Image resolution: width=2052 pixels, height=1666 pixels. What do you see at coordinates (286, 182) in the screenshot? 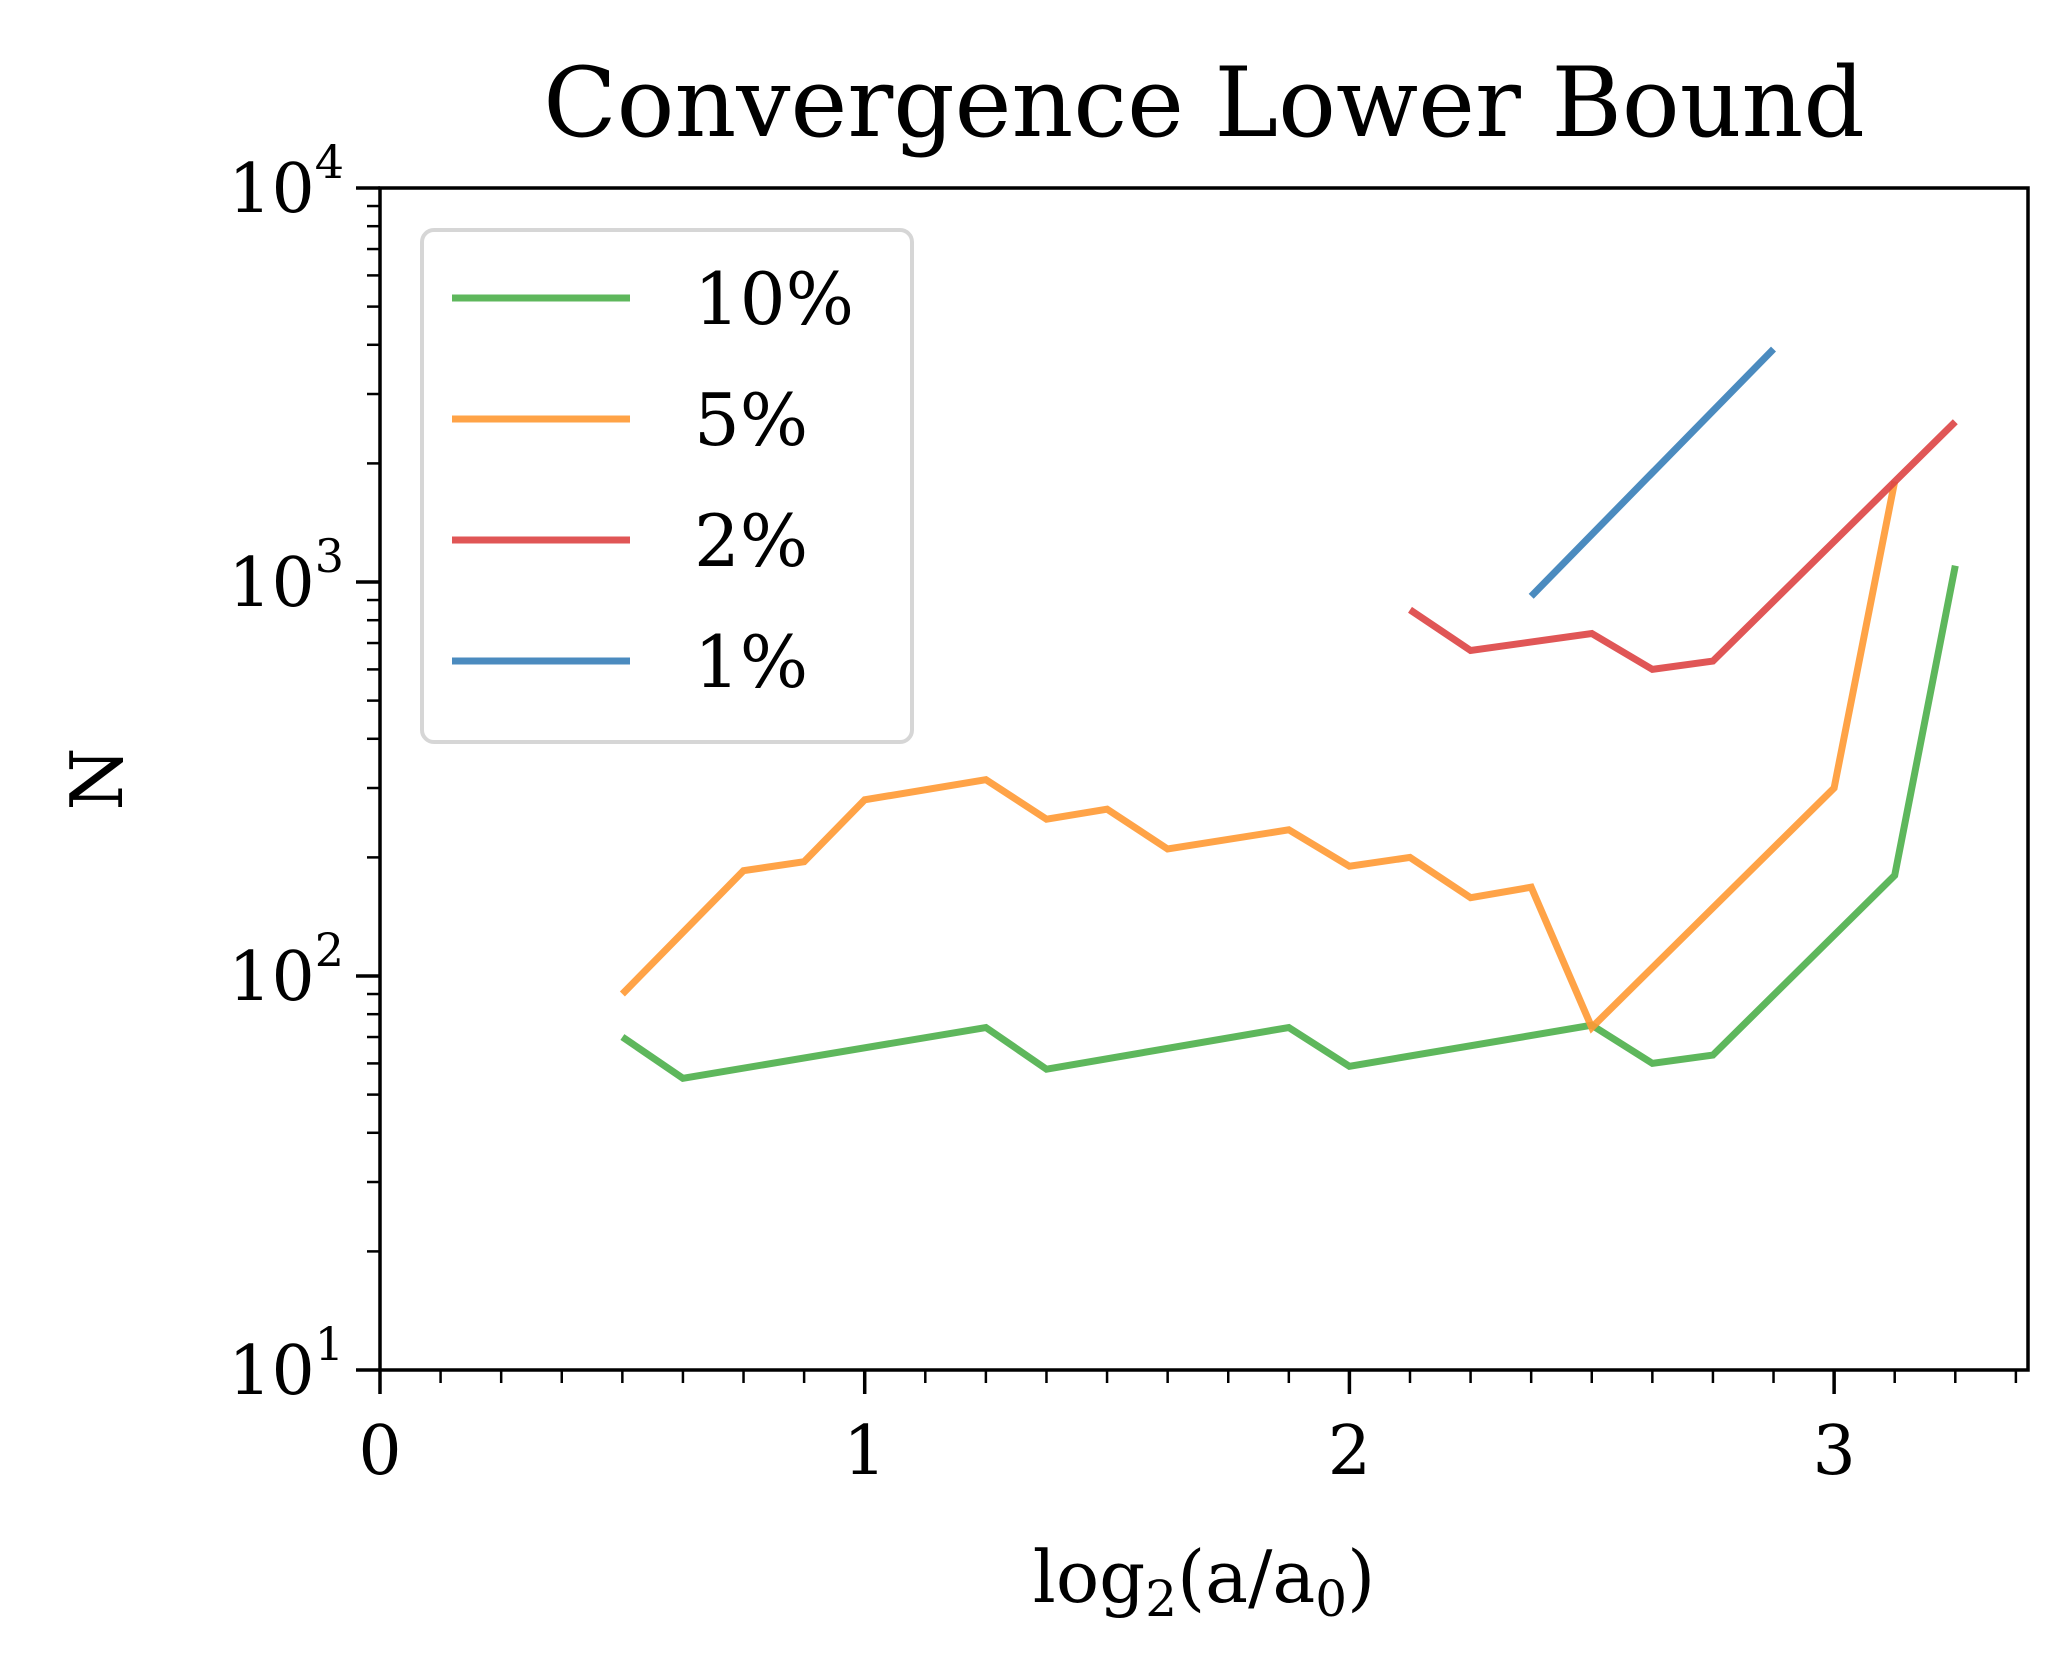
I see `y-tick-label: 10⁴` at bounding box center [286, 182].